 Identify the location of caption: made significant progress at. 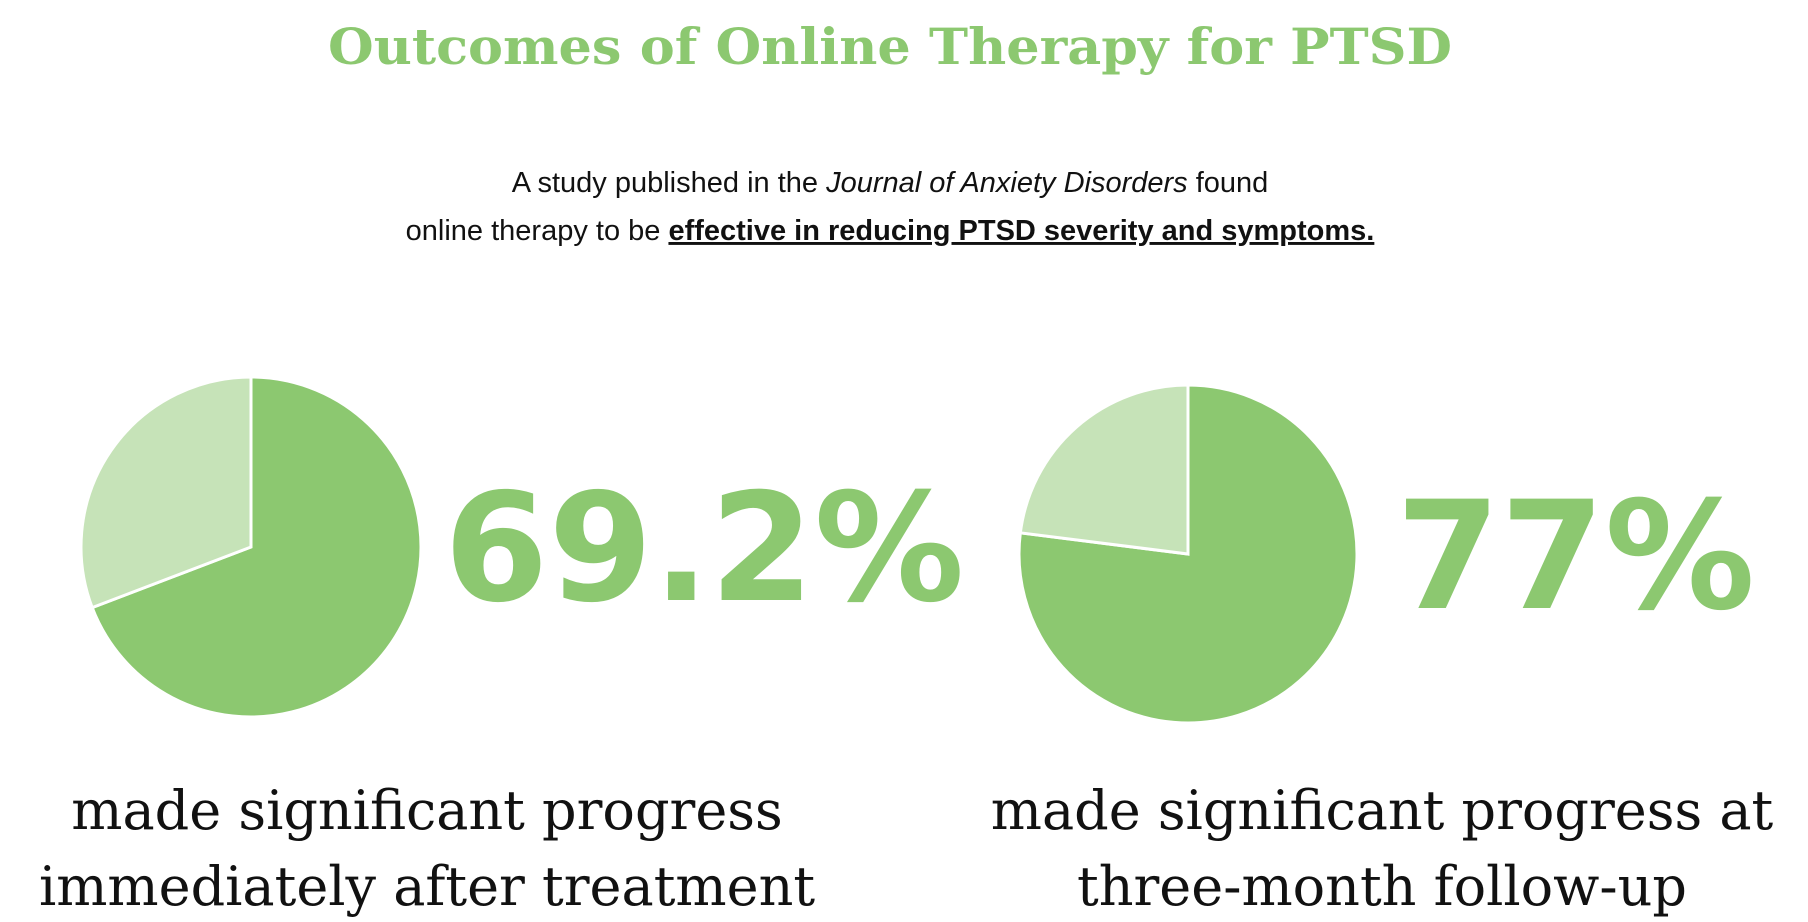
(1382, 810).